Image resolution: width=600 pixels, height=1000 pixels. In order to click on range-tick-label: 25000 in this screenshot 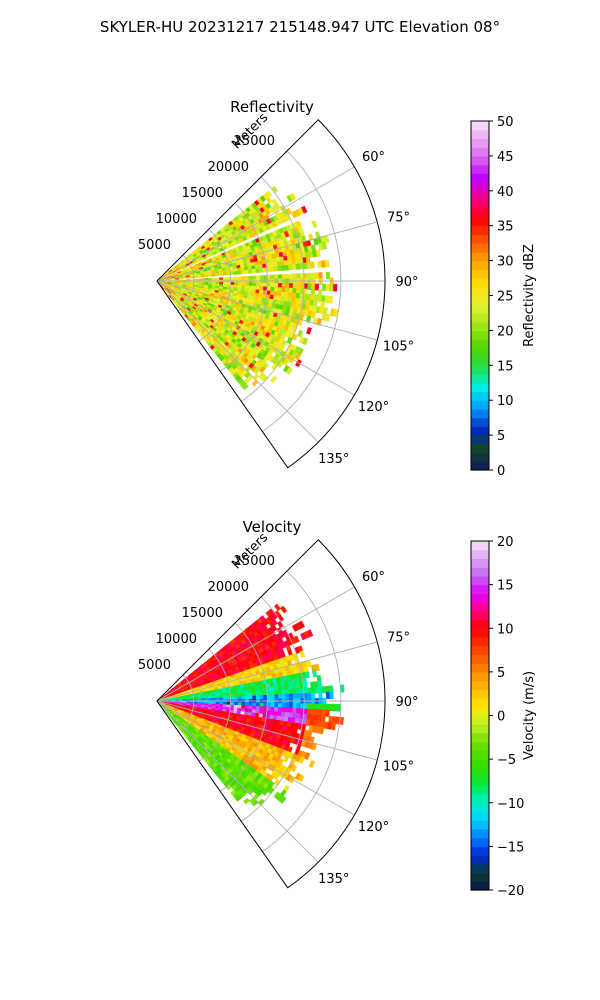, I will do `click(254, 561)`.